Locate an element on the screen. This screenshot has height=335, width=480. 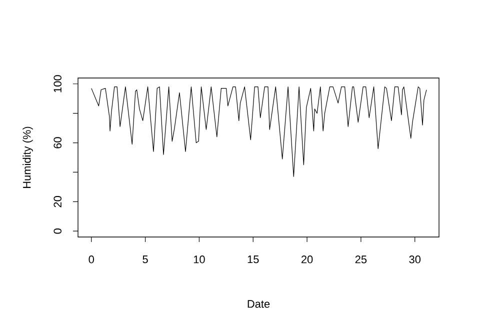
x-tick-label: 10 is located at coordinates (199, 260).